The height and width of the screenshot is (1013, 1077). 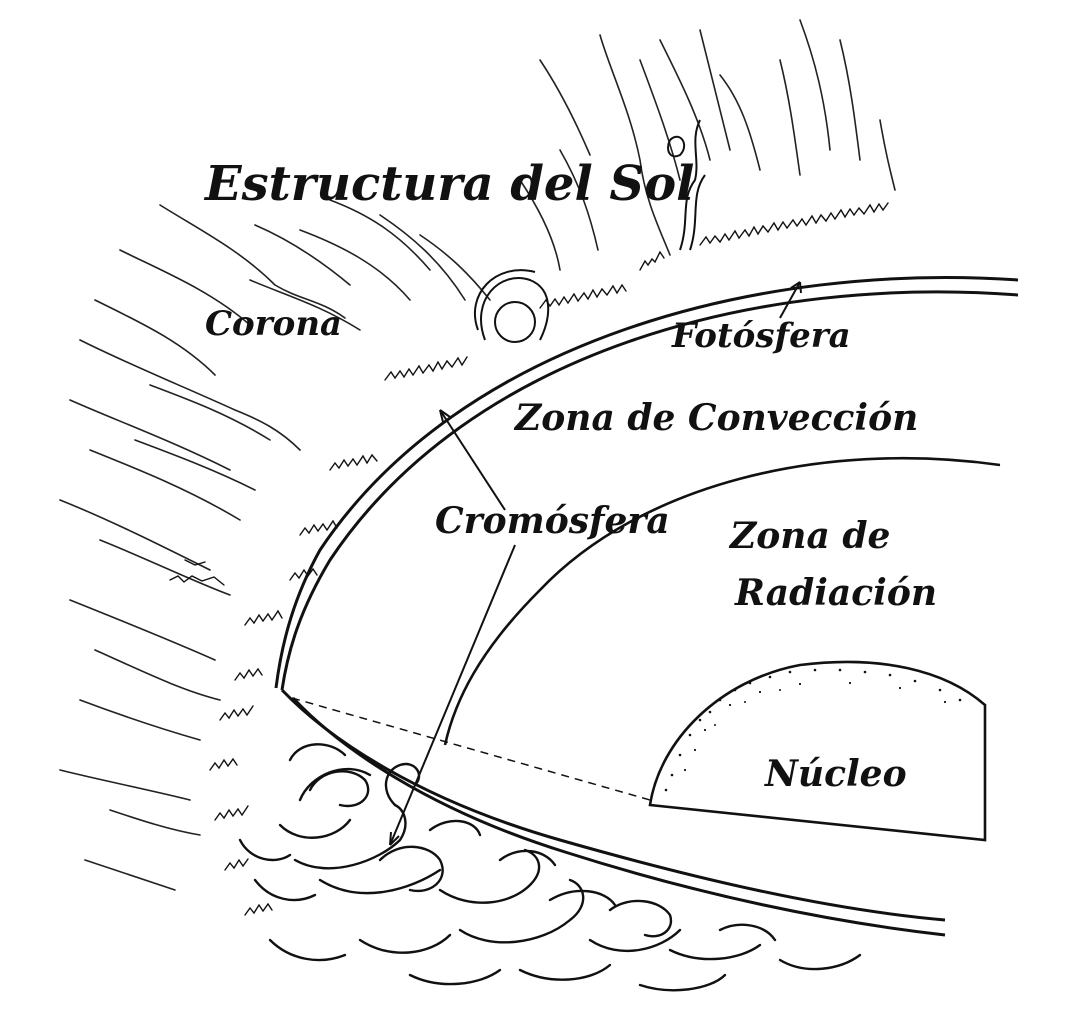 What do you see at coordinates (835, 593) in the screenshot?
I see `label-zona-radiacion-2: Radiación` at bounding box center [835, 593].